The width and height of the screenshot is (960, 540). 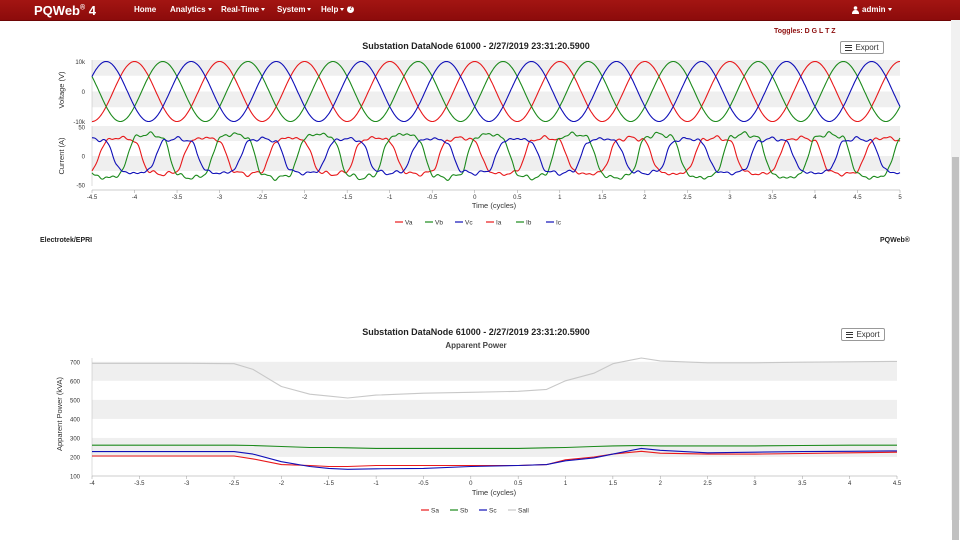 What do you see at coordinates (872, 9) in the screenshot?
I see `nav-user-menu: admin` at bounding box center [872, 9].